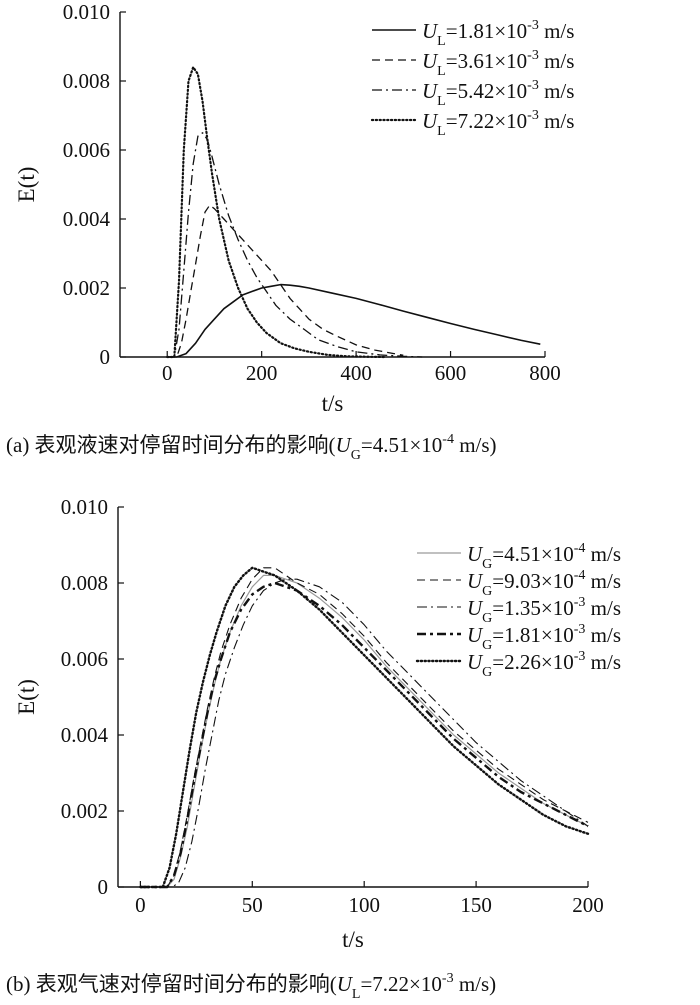  Describe the element at coordinates (476, 905) in the screenshot. I see `x-tick-label: 150` at that location.